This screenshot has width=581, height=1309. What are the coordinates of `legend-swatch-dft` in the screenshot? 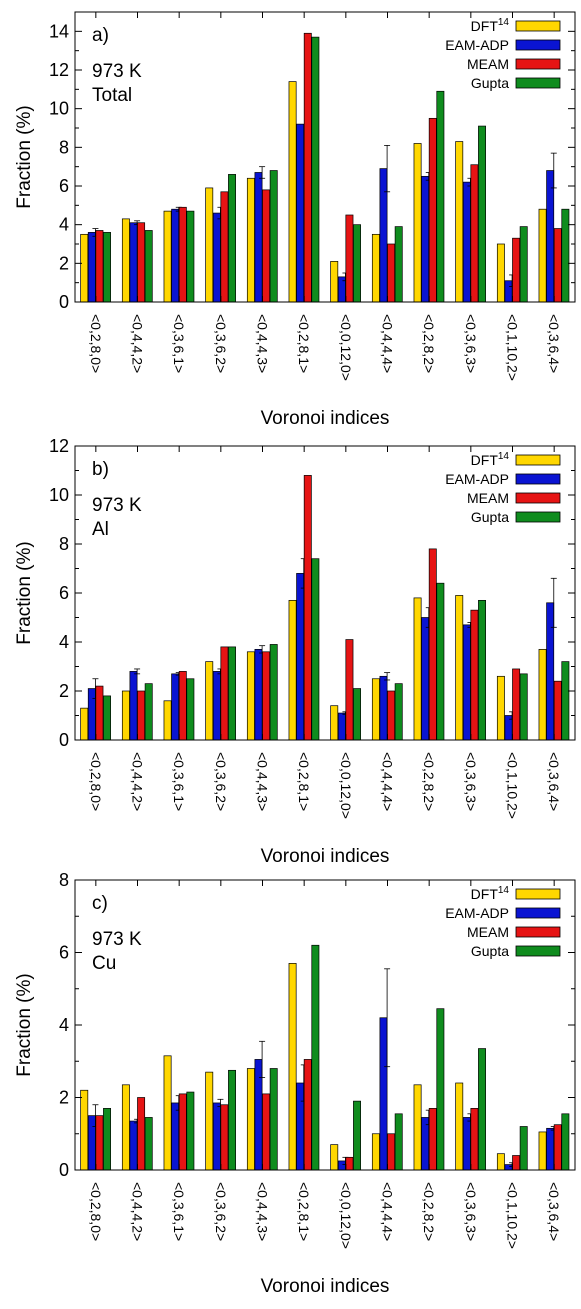 It's located at (538, 26).